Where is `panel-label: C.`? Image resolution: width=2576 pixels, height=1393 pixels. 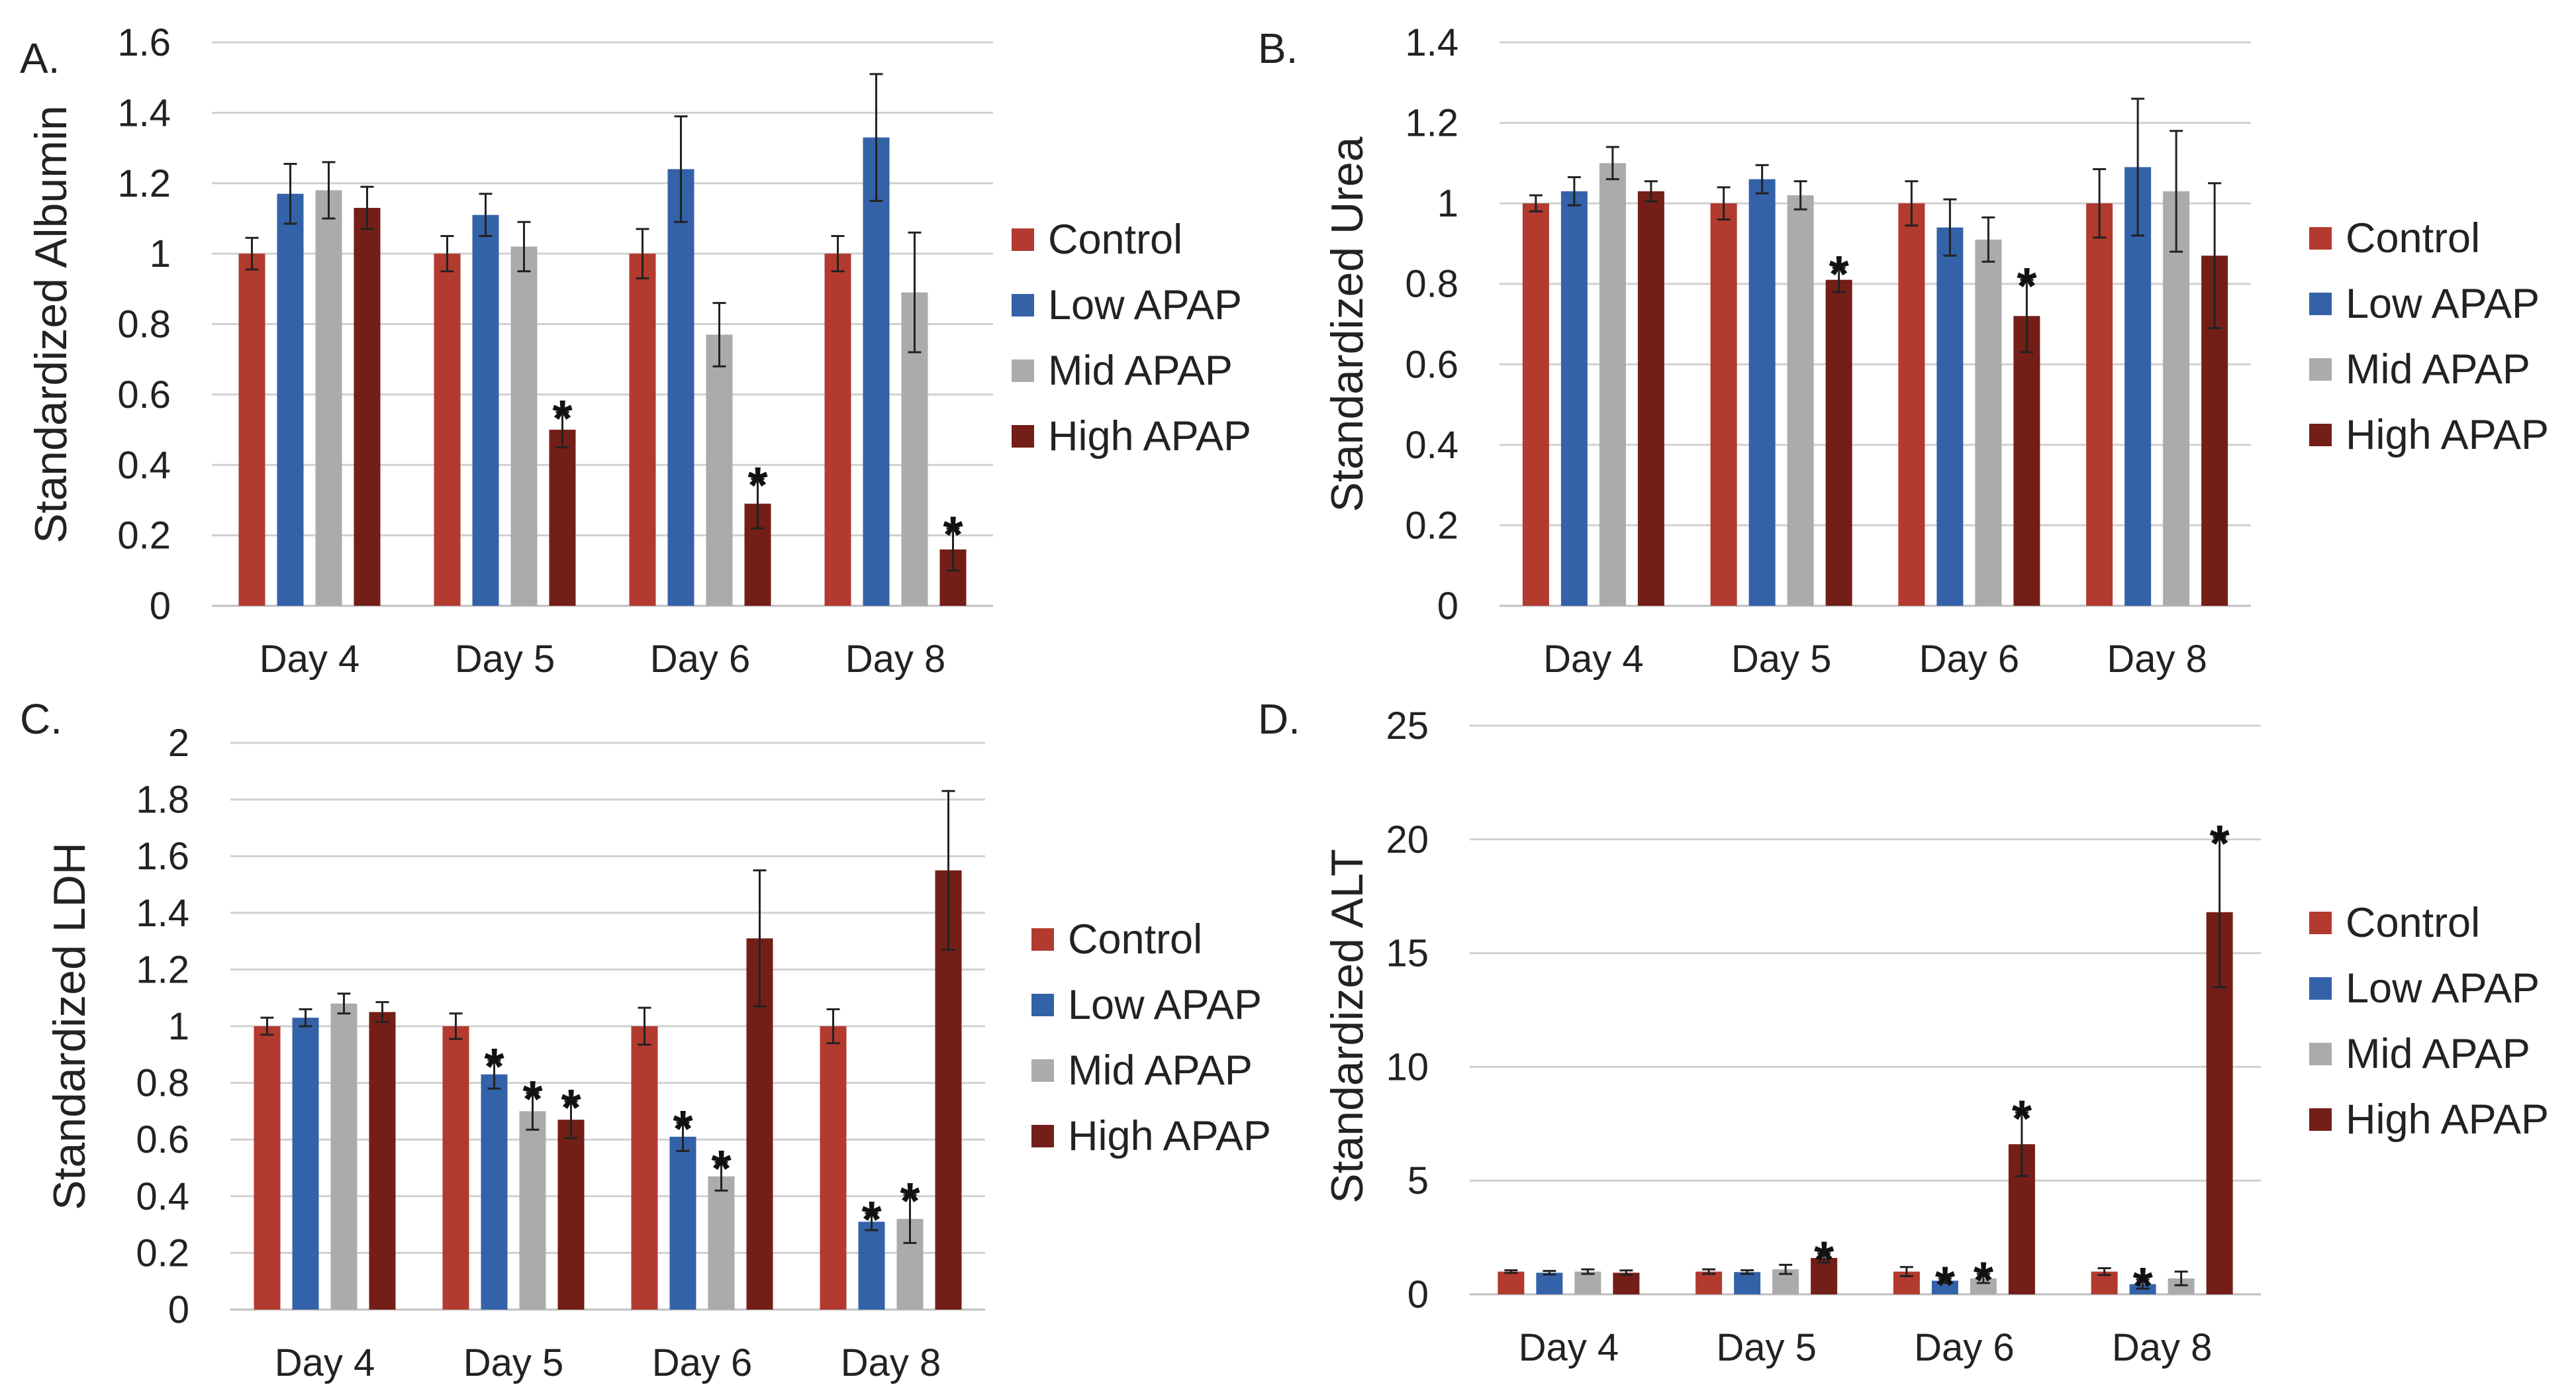 panel-label: C. is located at coordinates (41, 719).